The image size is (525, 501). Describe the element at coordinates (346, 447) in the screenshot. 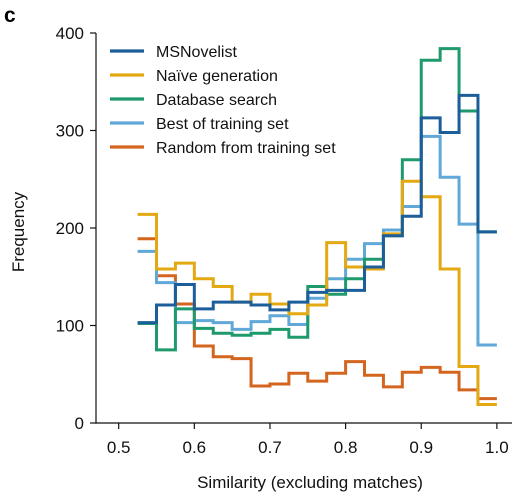

I see `x-tick-label: 0.8` at that location.